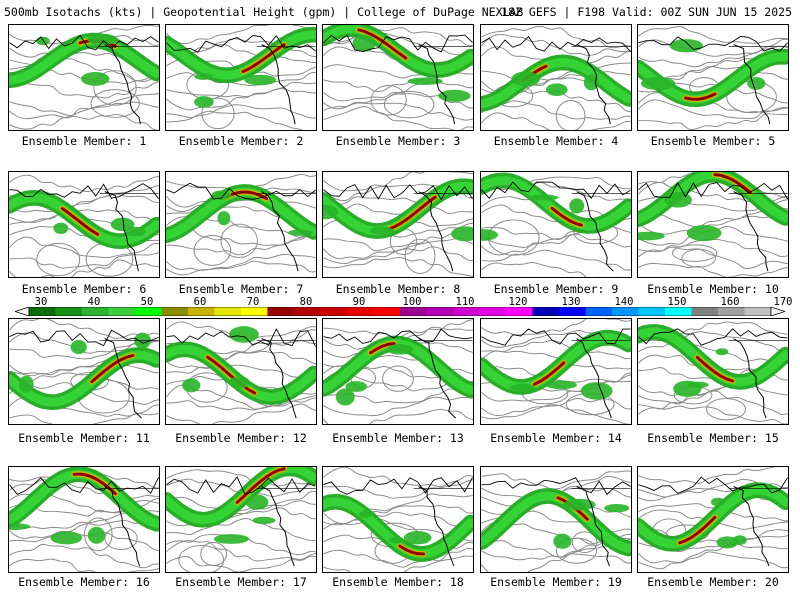 The height and width of the screenshot is (600, 800). What do you see at coordinates (398, 141) in the screenshot?
I see `ensemble-member-caption: Ensemble Member: 3` at bounding box center [398, 141].